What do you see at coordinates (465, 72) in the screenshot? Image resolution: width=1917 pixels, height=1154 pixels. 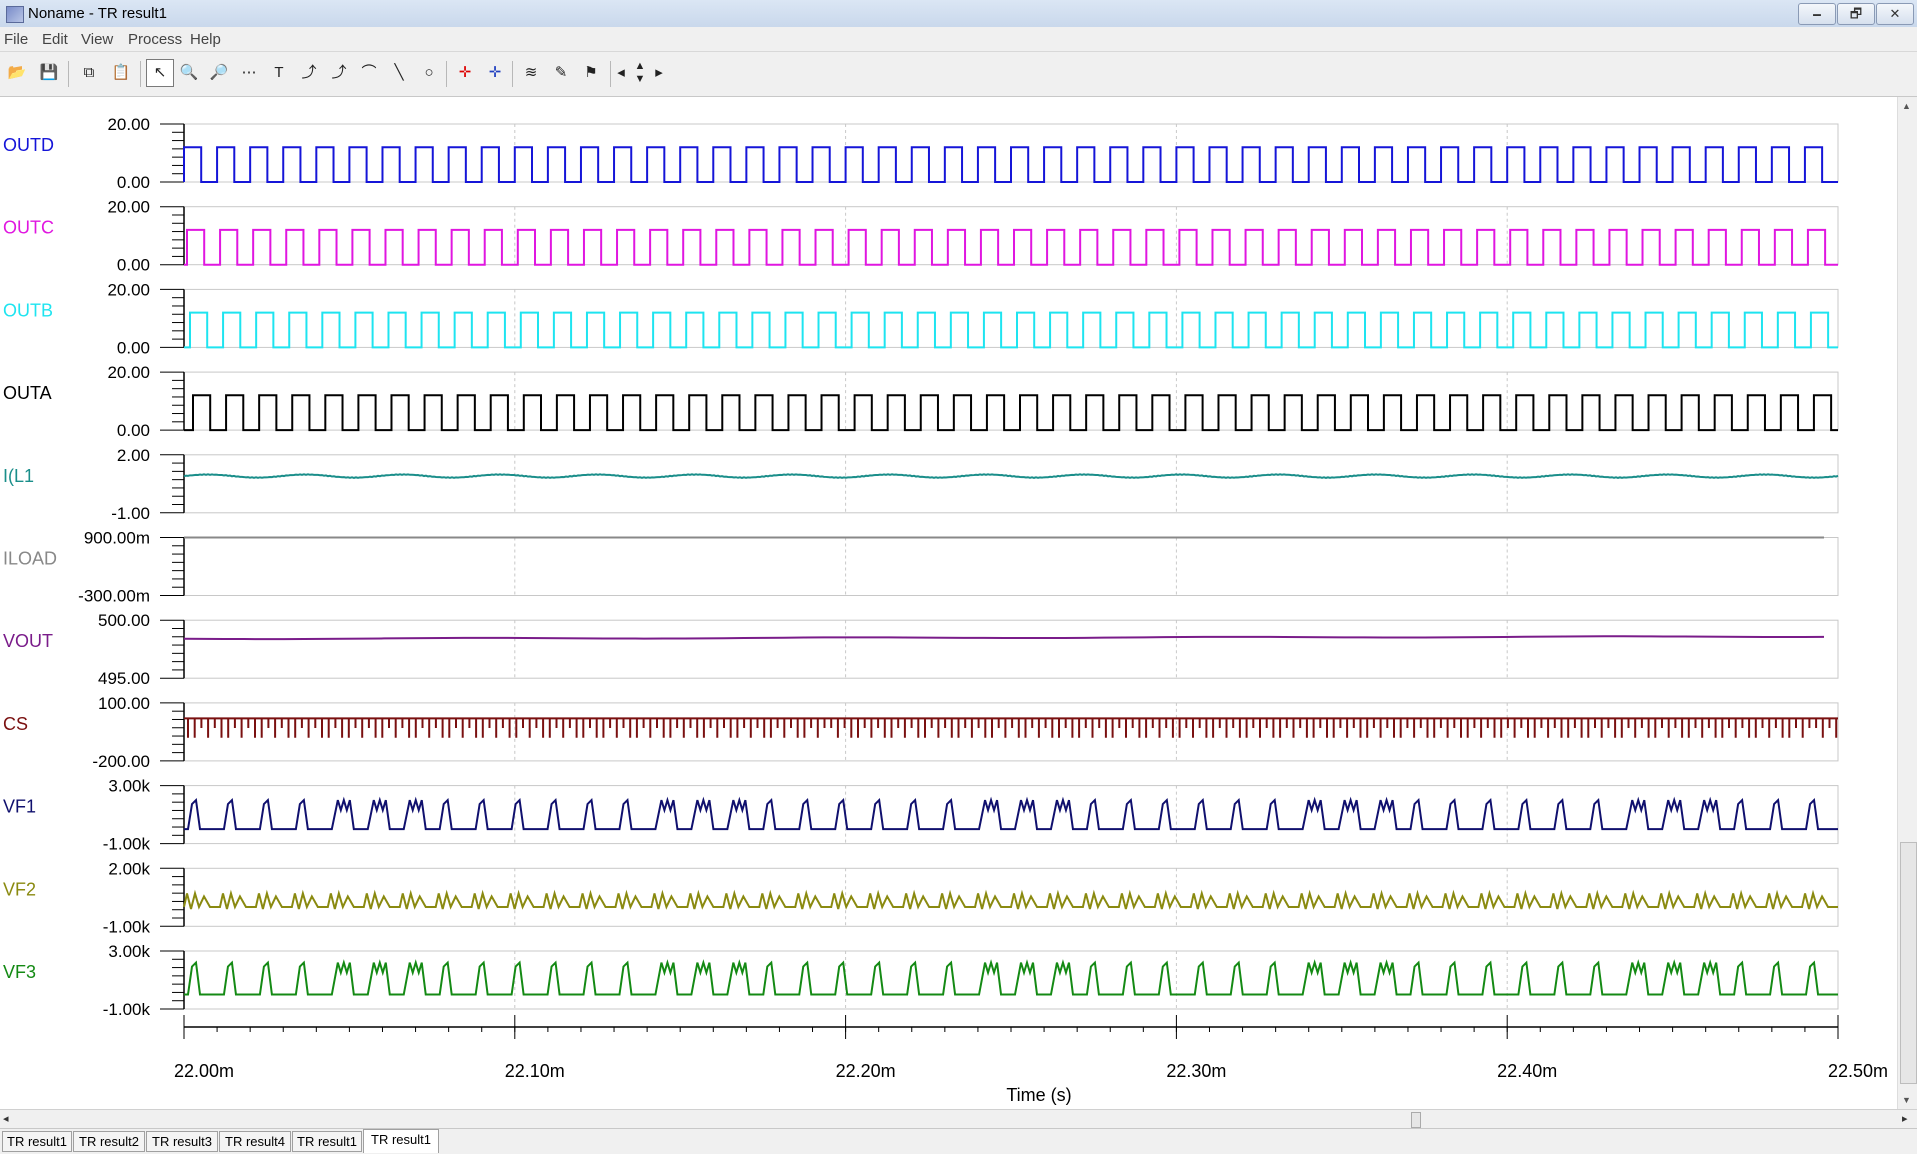 I see `marker-red-icon: ✛` at bounding box center [465, 72].